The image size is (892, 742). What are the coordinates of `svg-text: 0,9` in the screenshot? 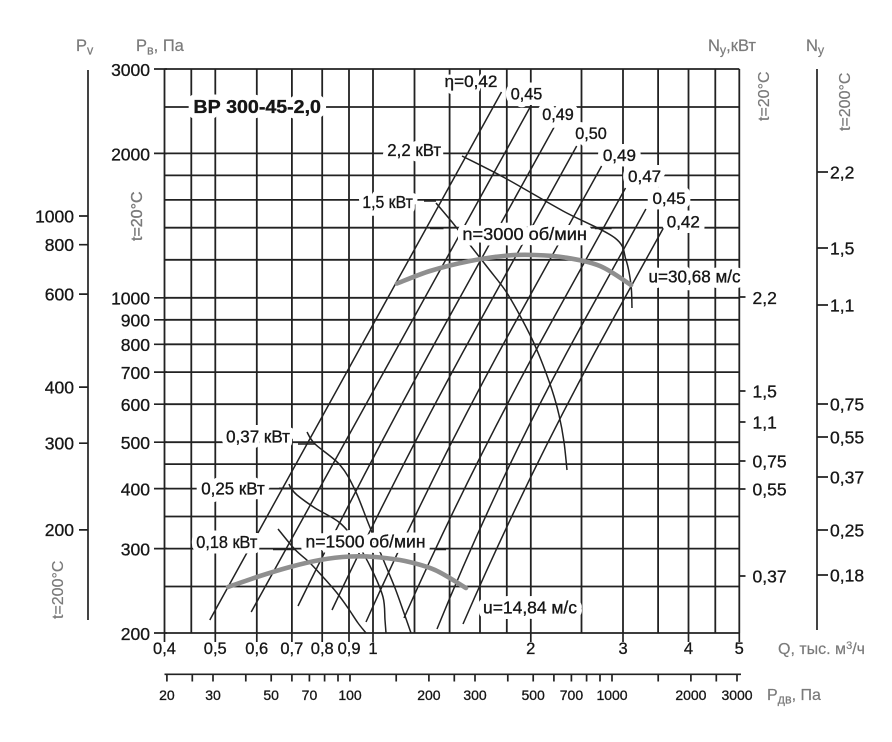 It's located at (349, 649).